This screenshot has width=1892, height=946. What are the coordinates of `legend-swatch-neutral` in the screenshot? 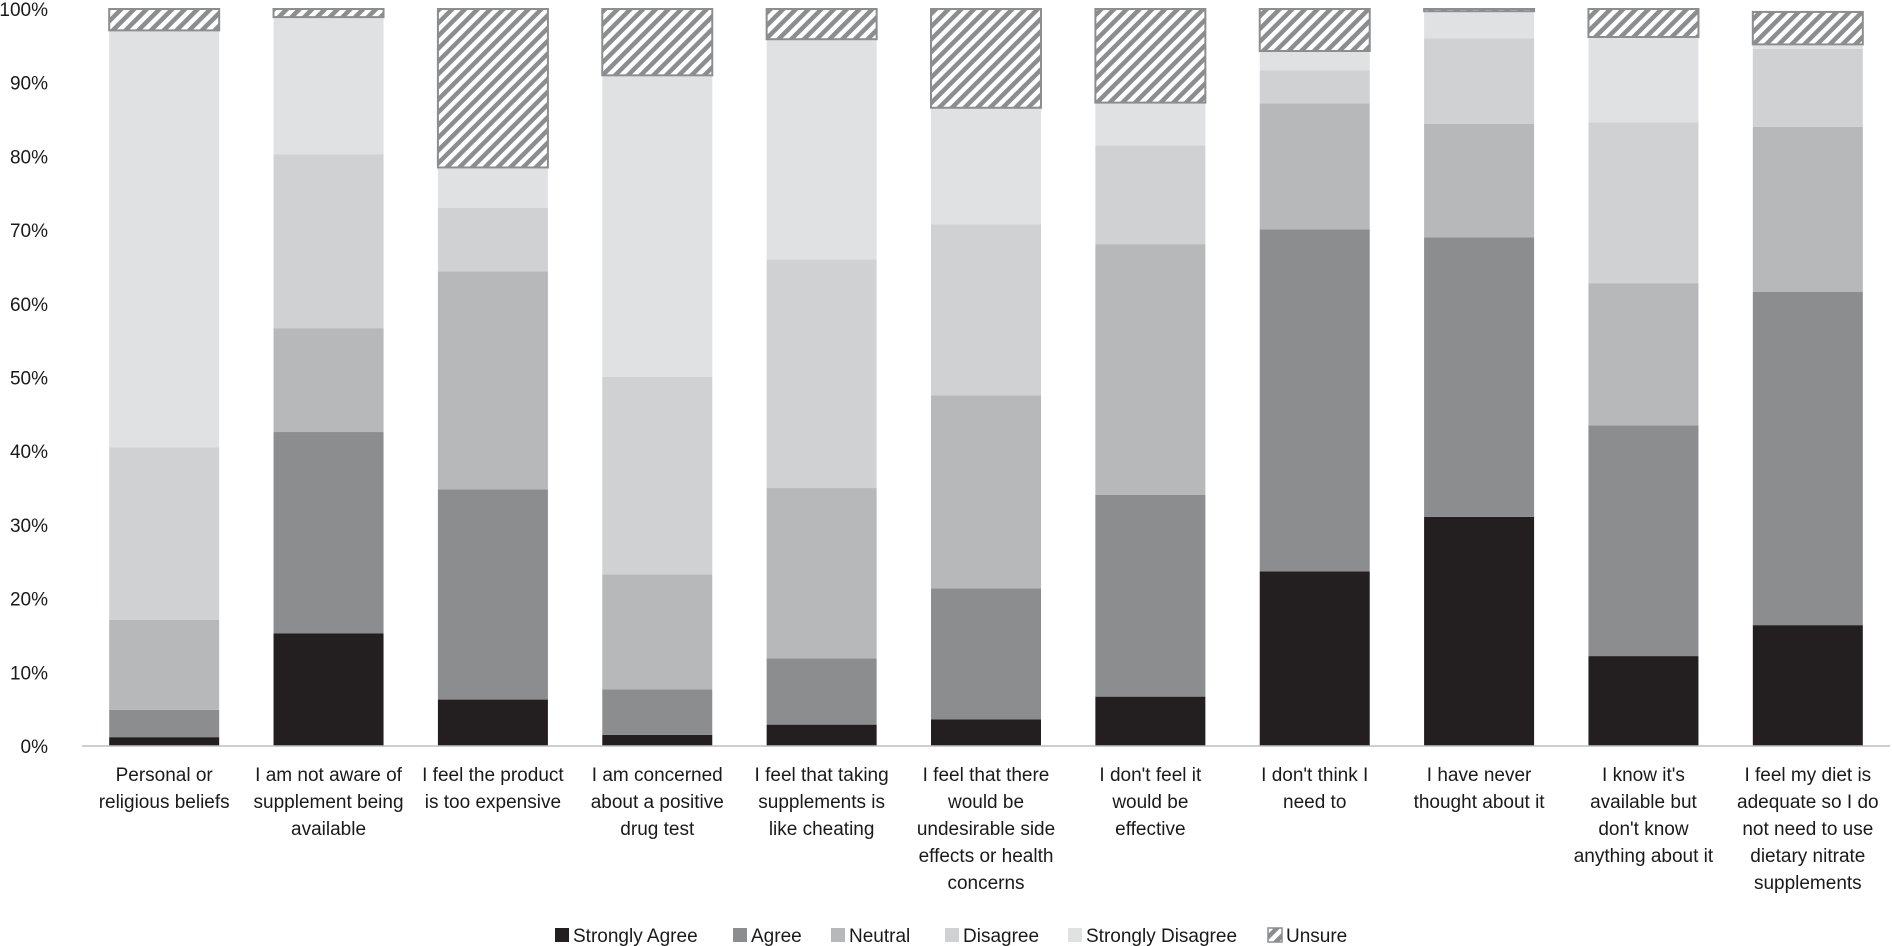 It's located at (838, 935).